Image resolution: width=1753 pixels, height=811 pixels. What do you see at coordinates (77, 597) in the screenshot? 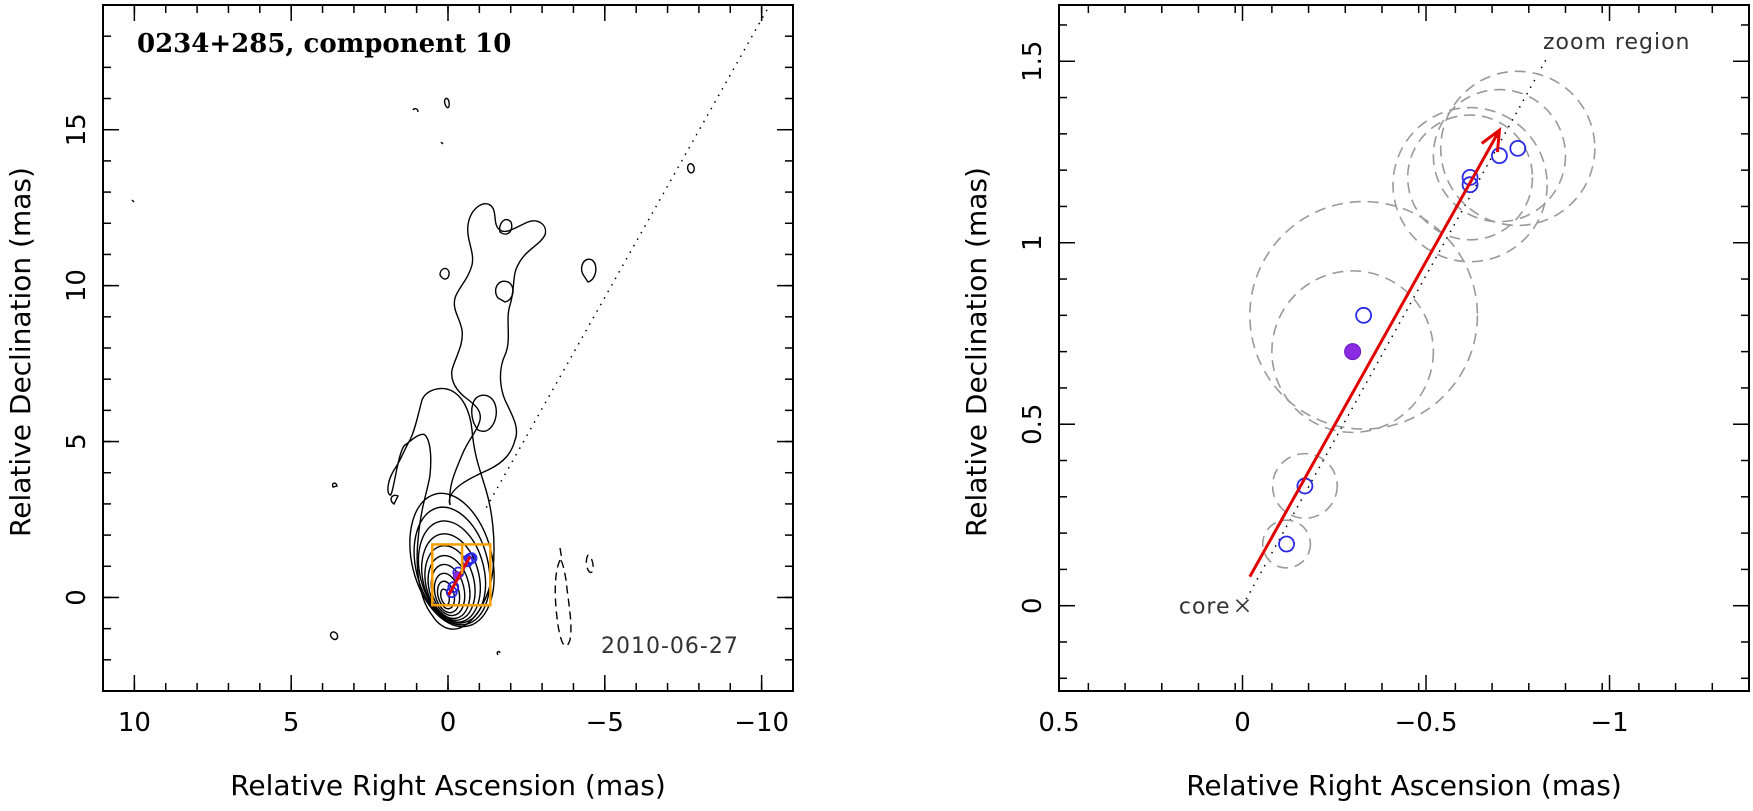
I see `left-y-tick-label: 0` at bounding box center [77, 597].